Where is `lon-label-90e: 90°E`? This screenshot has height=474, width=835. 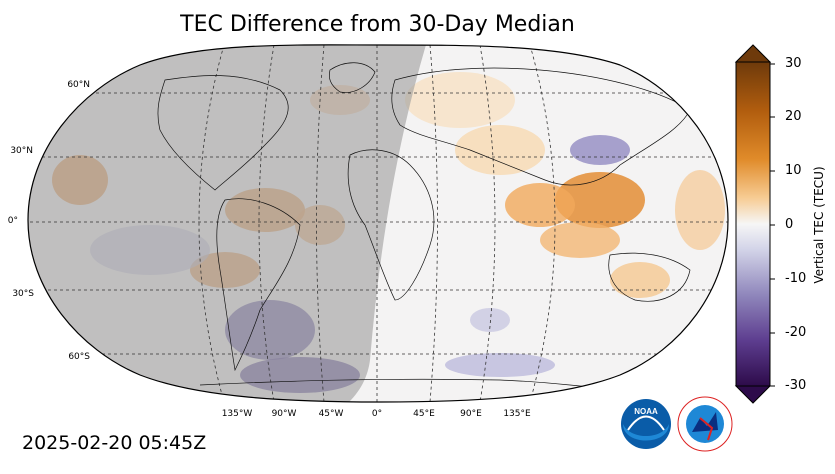 lon-label-90e: 90°E is located at coordinates (471, 414).